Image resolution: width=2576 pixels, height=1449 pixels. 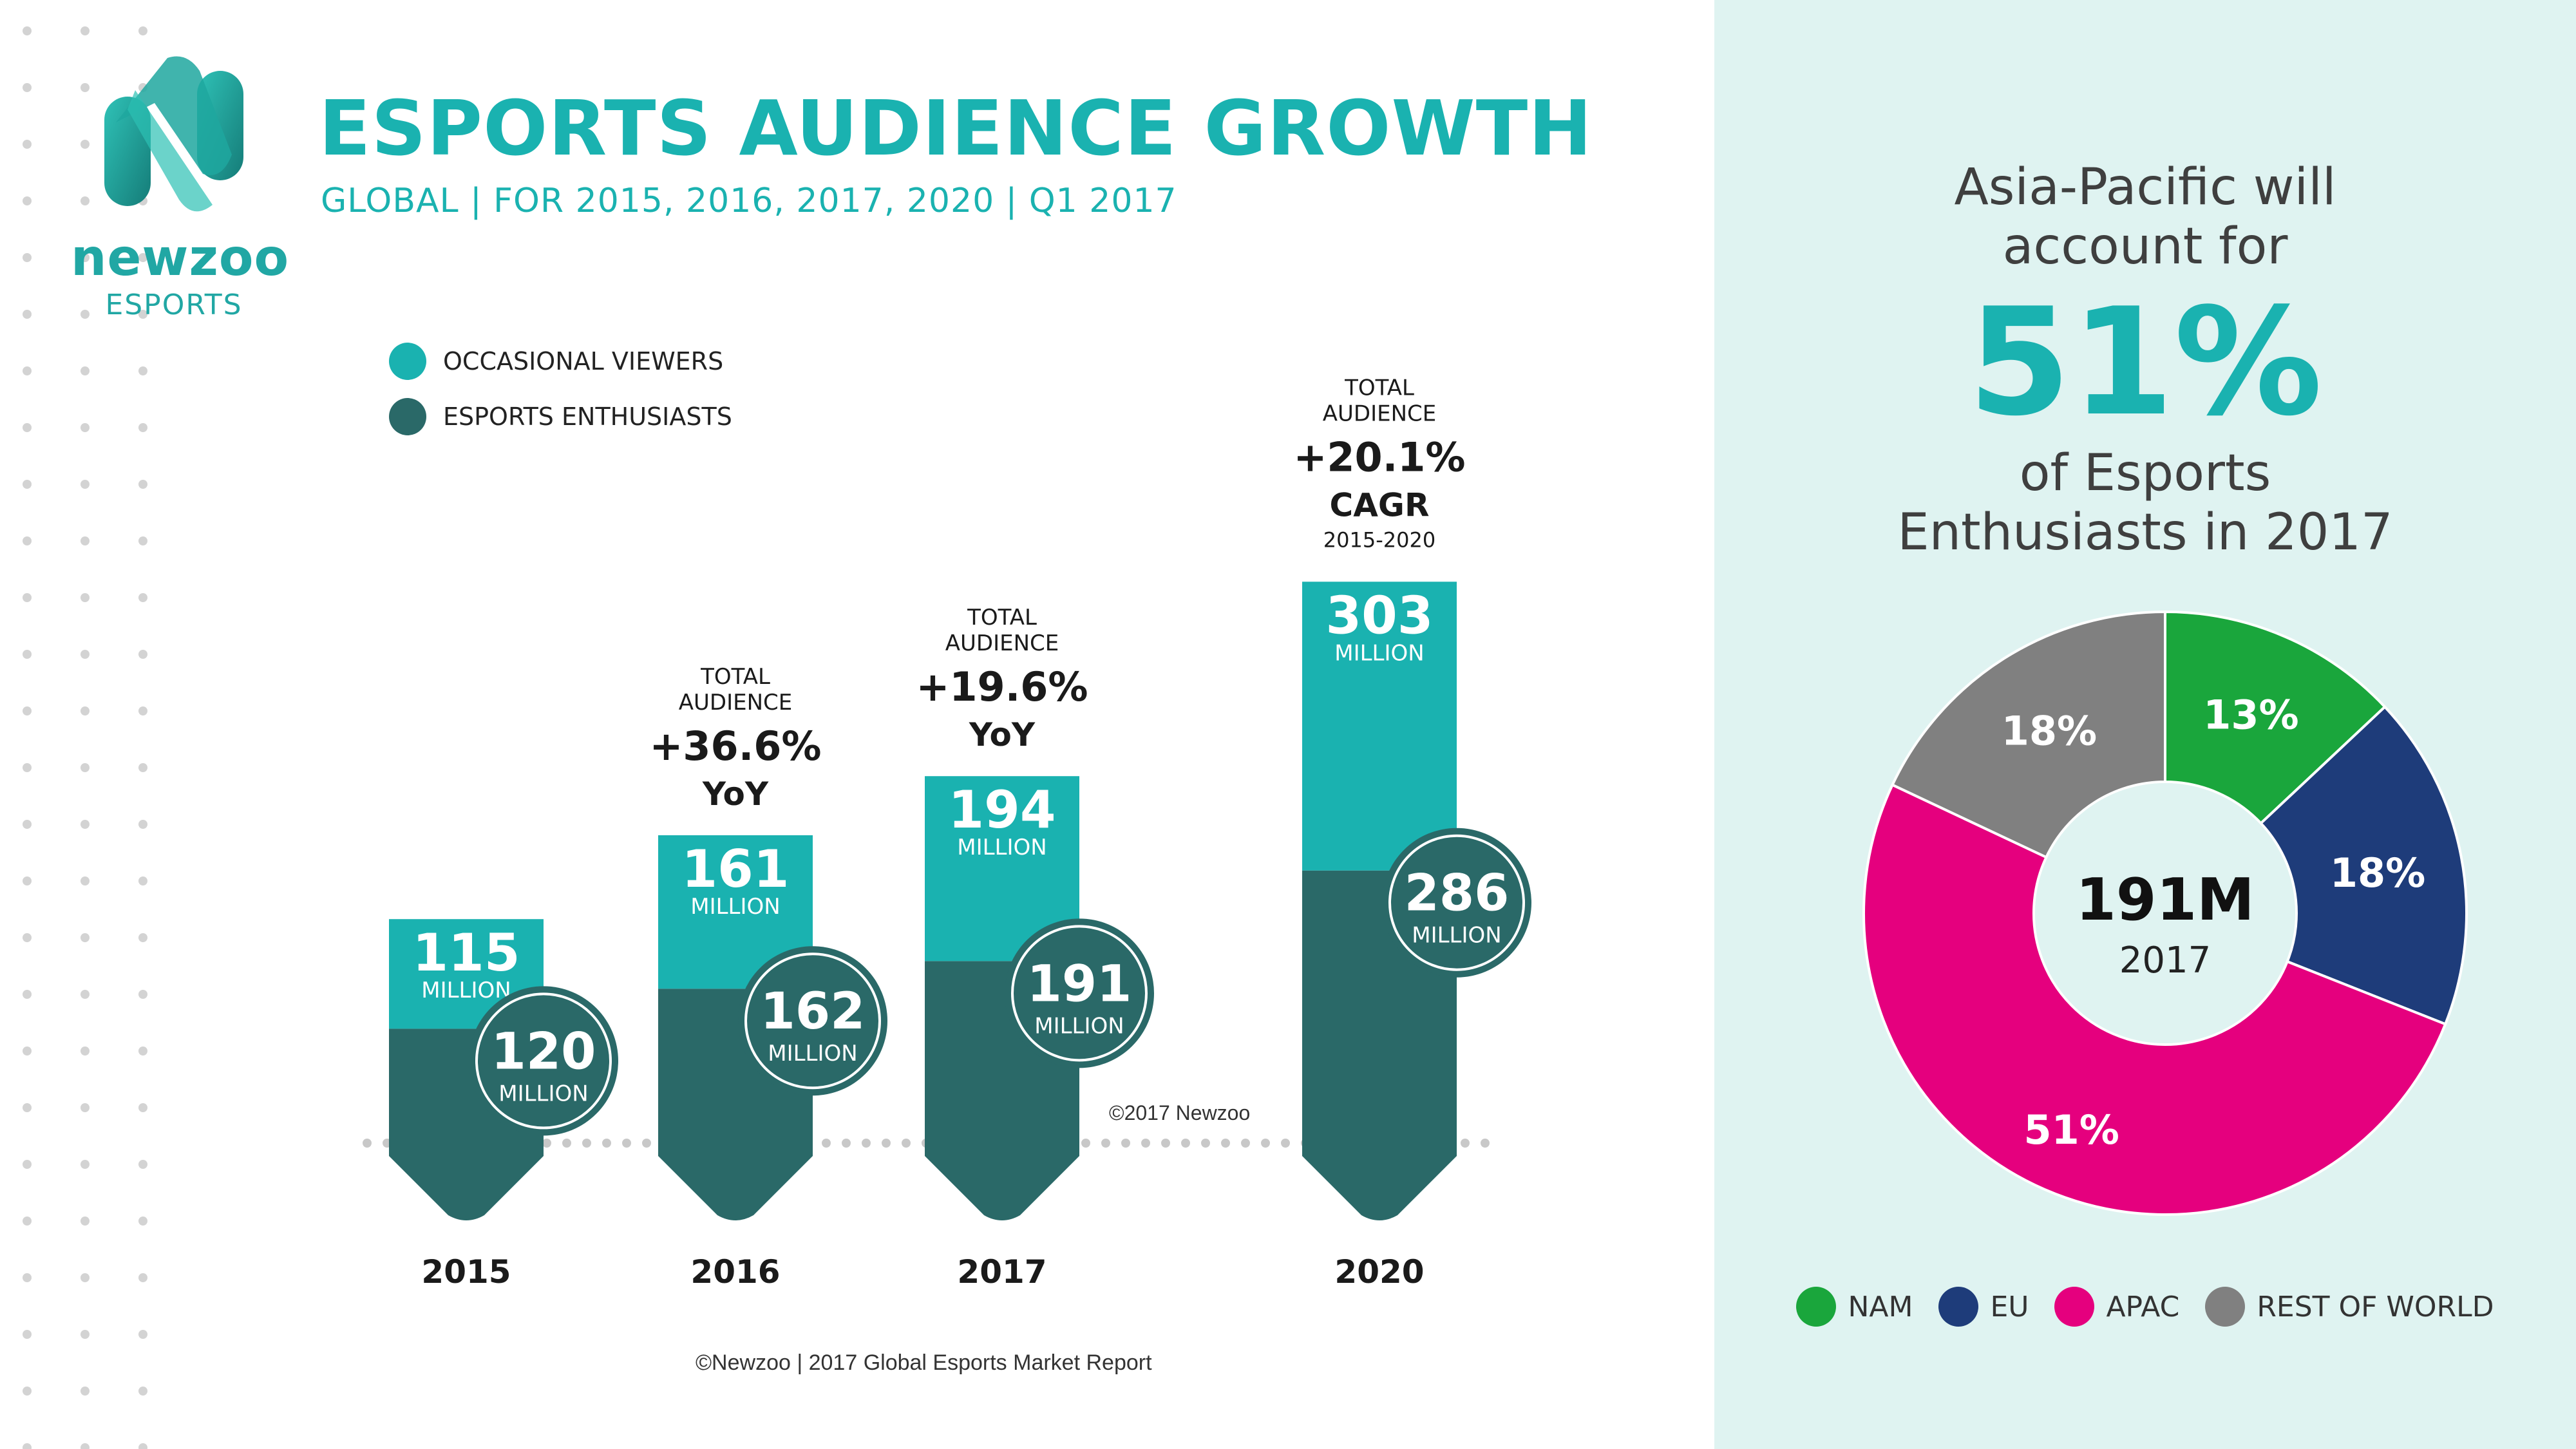 What do you see at coordinates (956, 128) in the screenshot?
I see `page-title: ESPORTS AUDIENCE GROWTH` at bounding box center [956, 128].